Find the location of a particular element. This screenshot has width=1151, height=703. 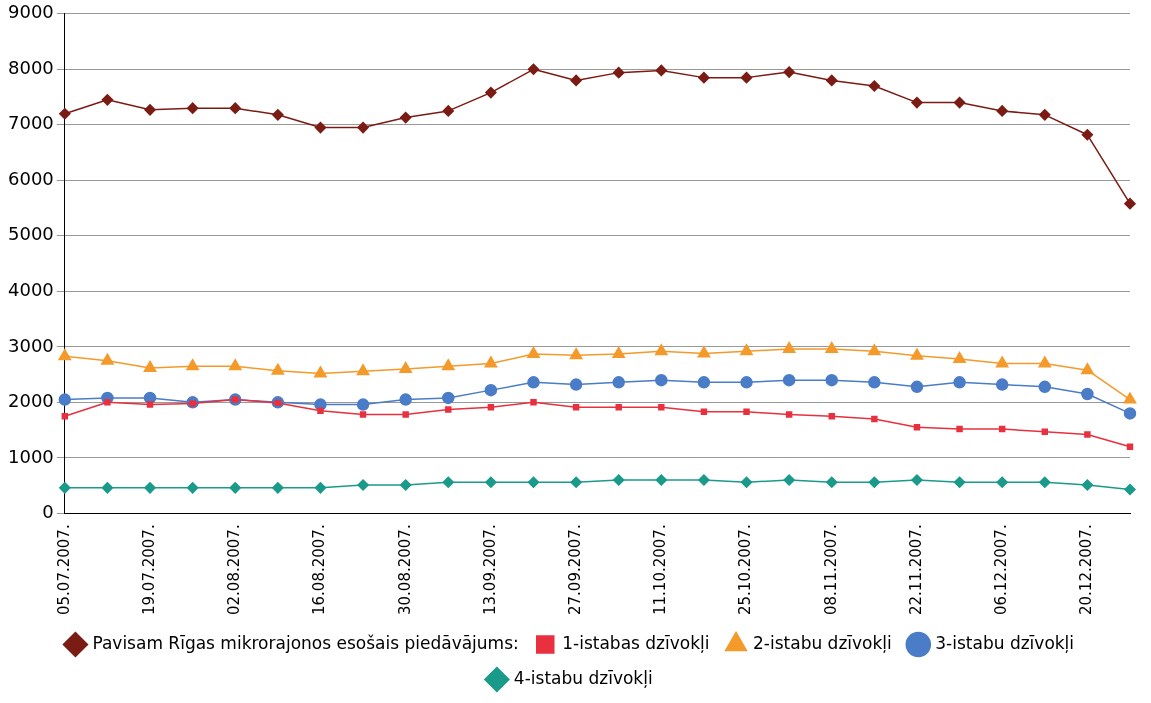

x-tick-label: 16.08.2007. is located at coordinates (319, 569).